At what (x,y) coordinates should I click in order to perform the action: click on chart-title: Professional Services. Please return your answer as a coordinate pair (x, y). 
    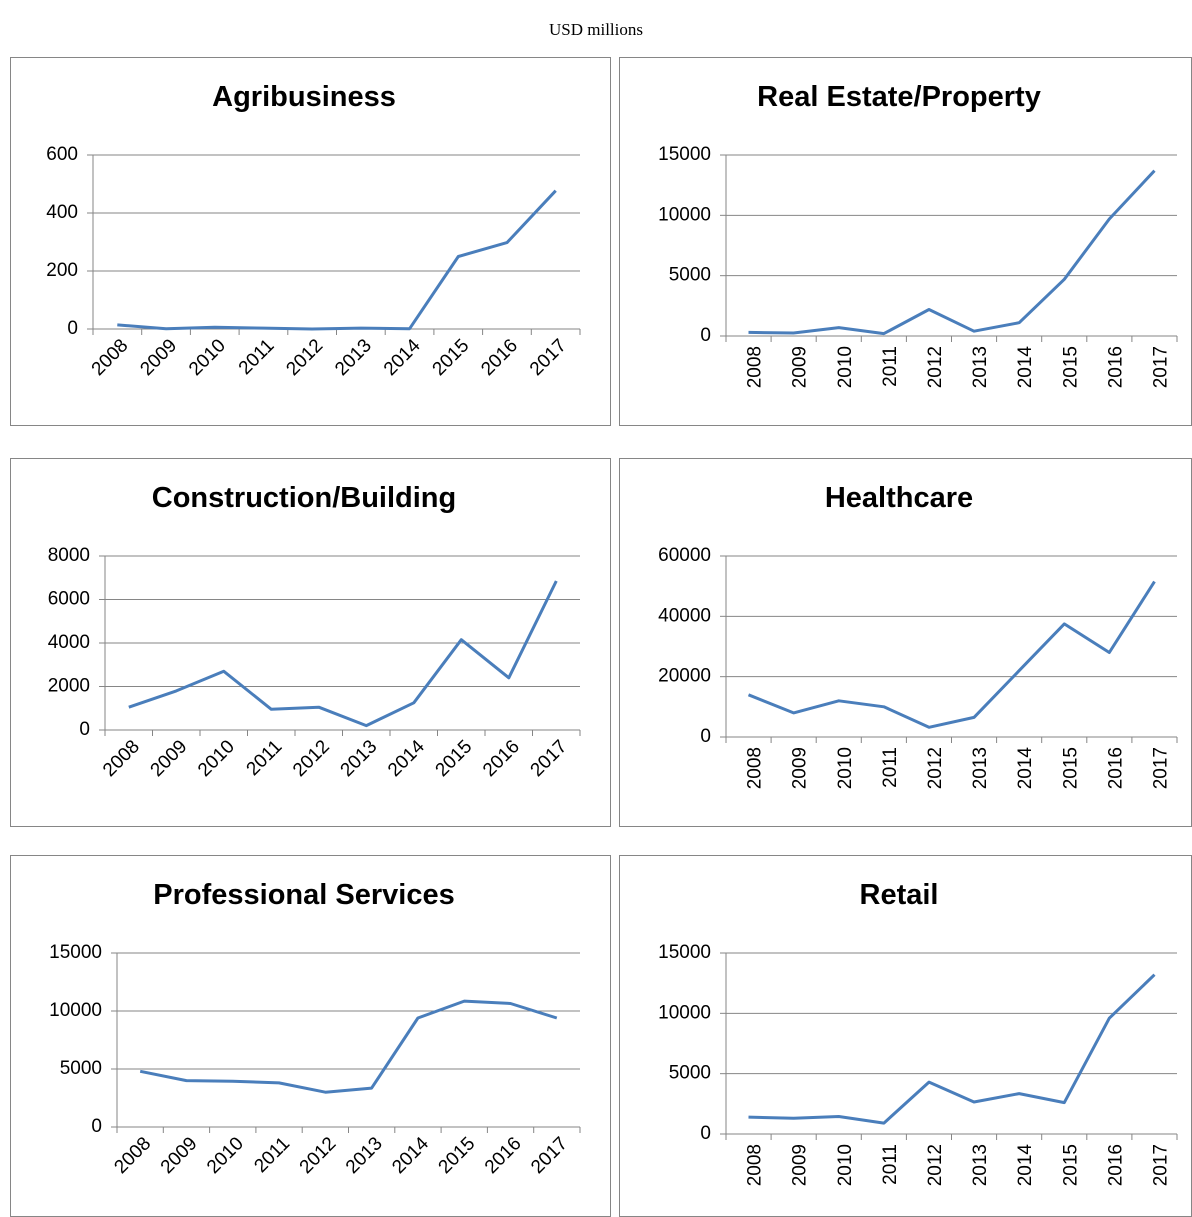
    Looking at the image, I should click on (303, 895).